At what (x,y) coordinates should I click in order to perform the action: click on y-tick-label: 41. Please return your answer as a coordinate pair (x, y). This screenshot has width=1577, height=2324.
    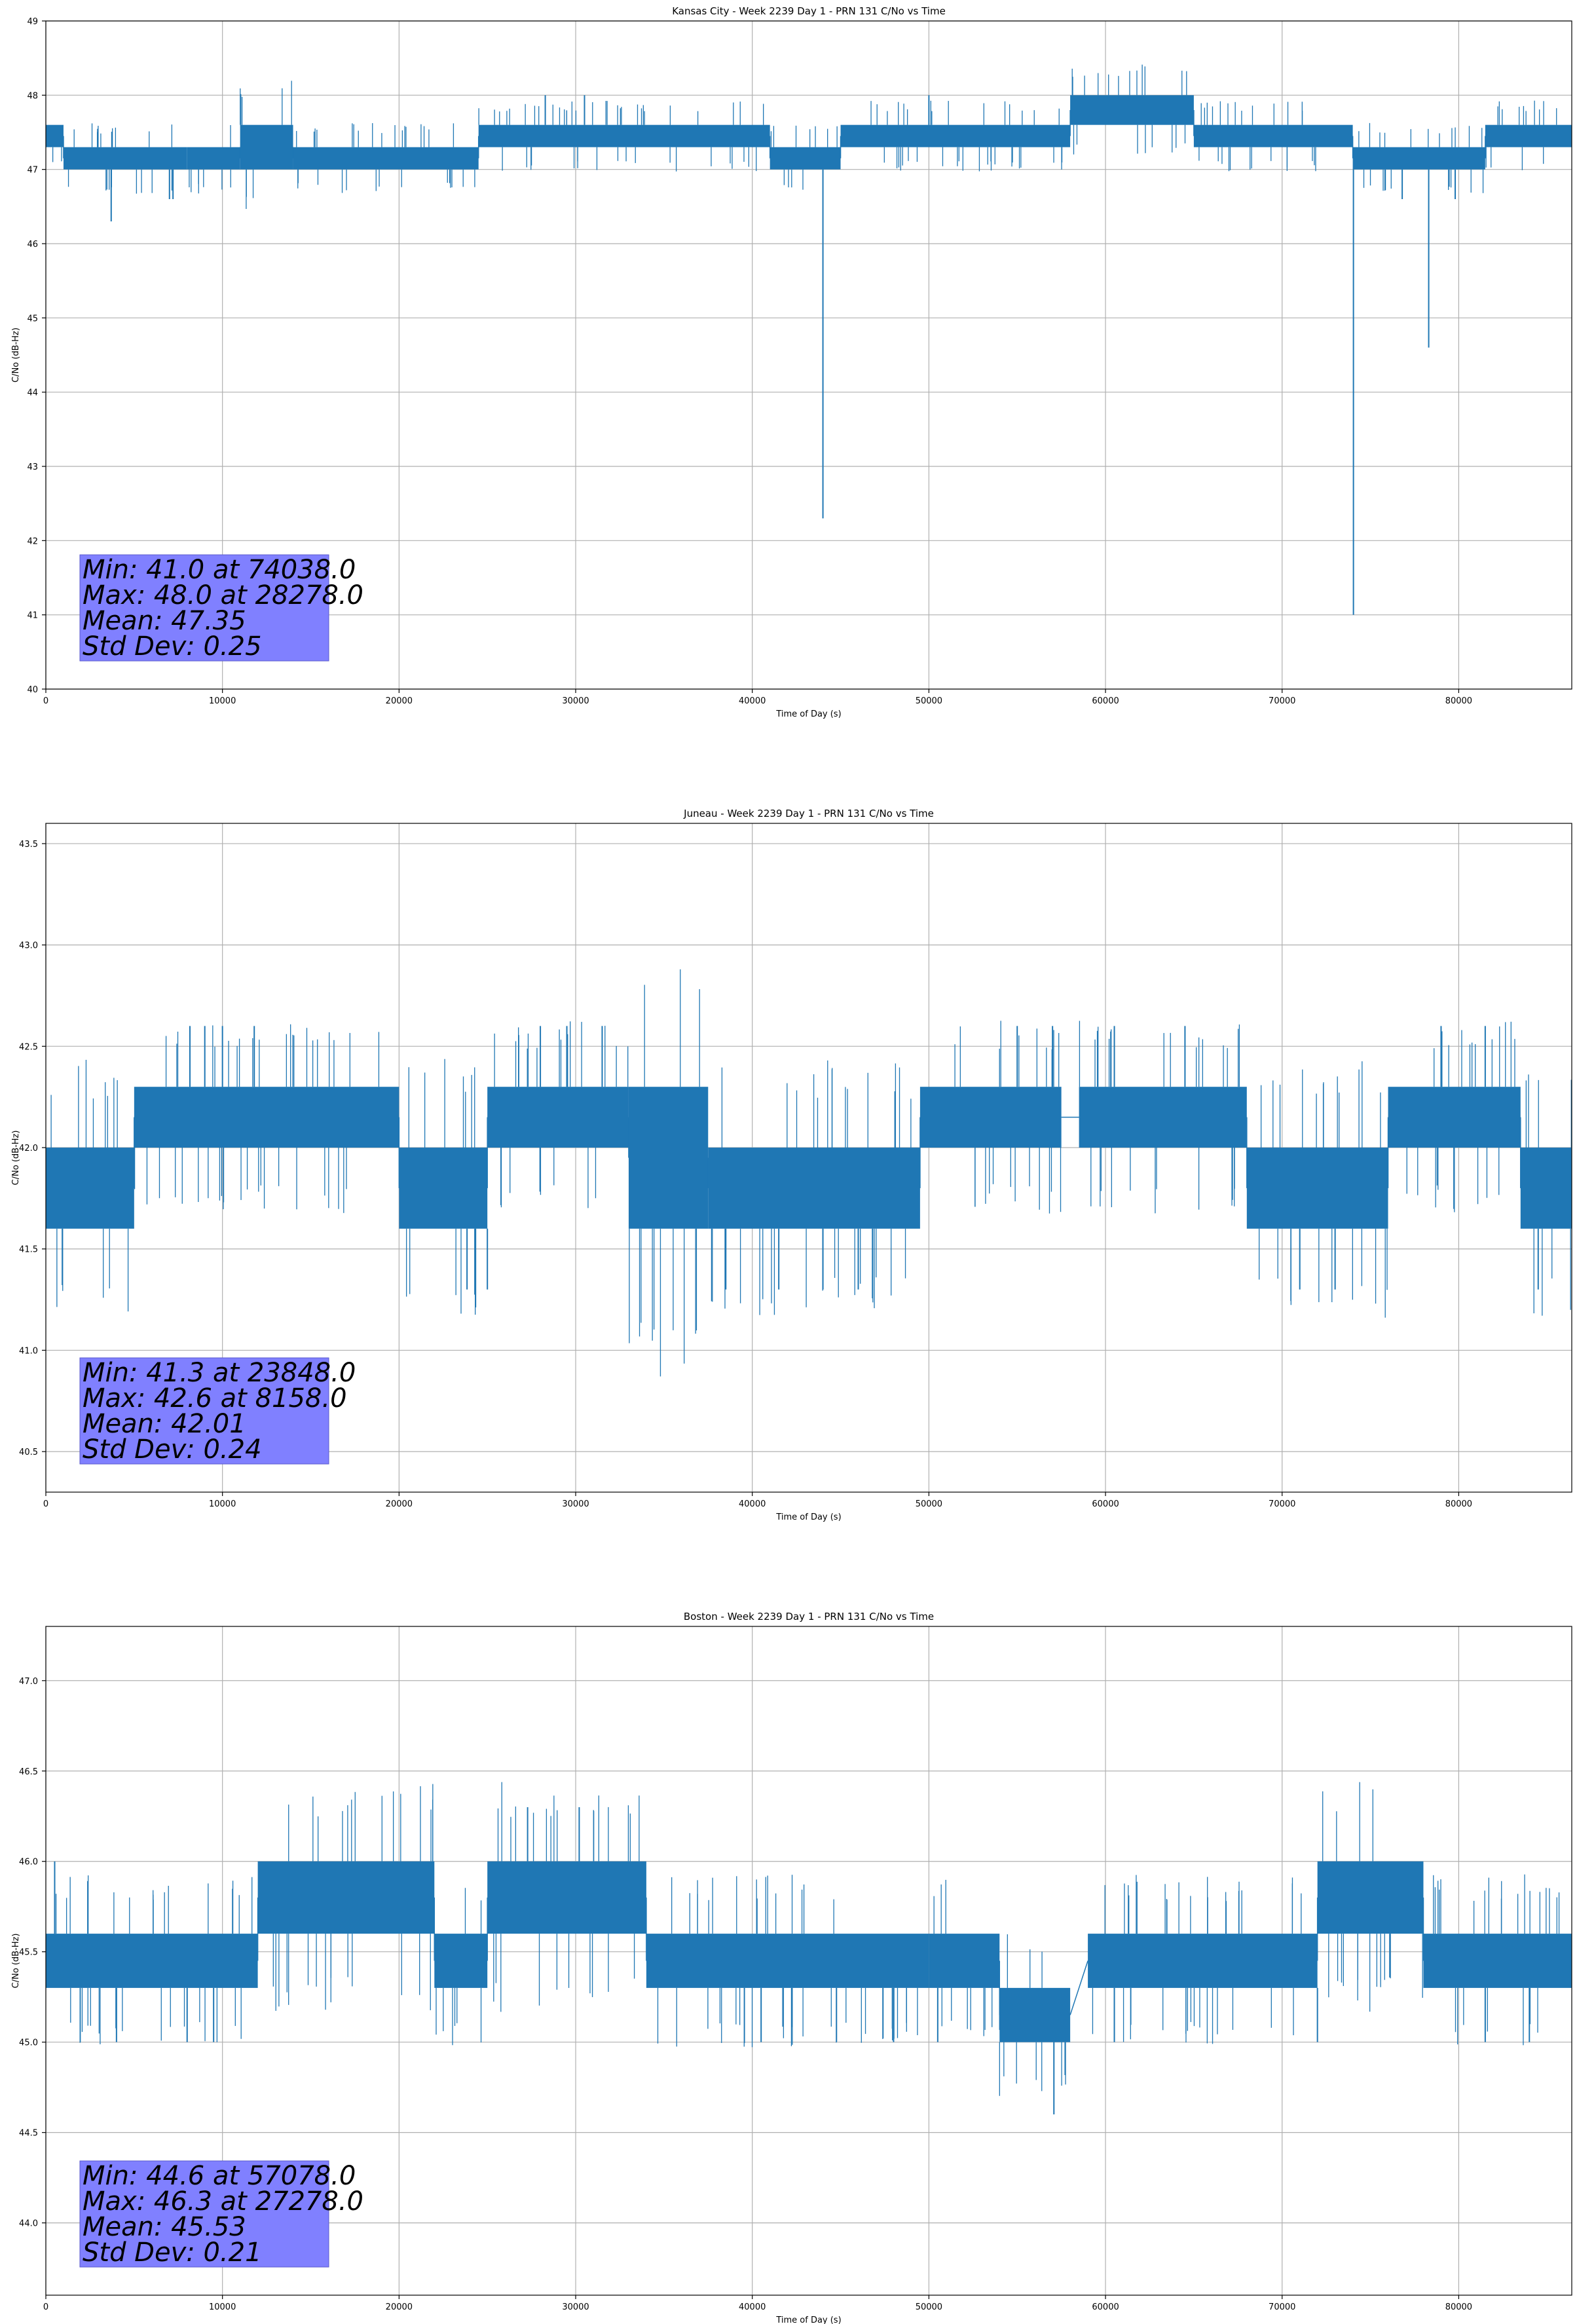
    Looking at the image, I should click on (32, 616).